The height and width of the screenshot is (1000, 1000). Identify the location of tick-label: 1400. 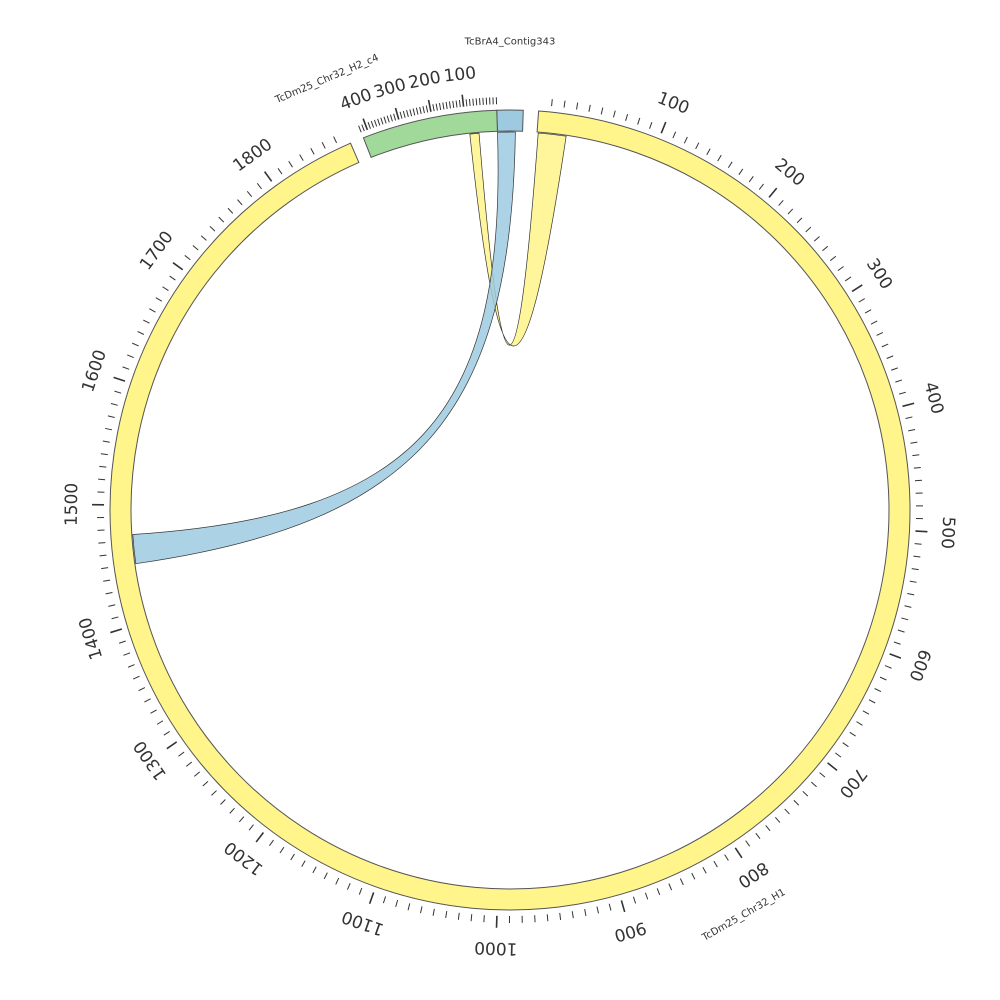
(91, 638).